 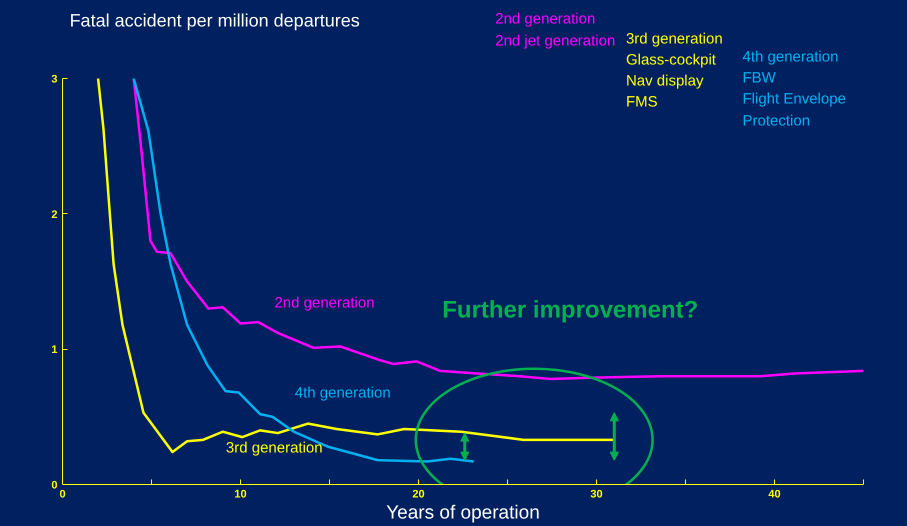 I want to click on text: 2nd jet generation, so click(x=555, y=41).